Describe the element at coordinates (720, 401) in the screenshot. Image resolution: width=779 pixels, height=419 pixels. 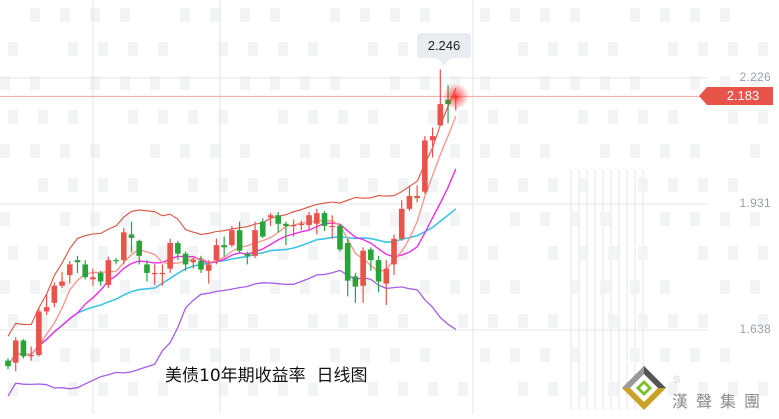
I see `logo-text: 漢聲集團` at that location.